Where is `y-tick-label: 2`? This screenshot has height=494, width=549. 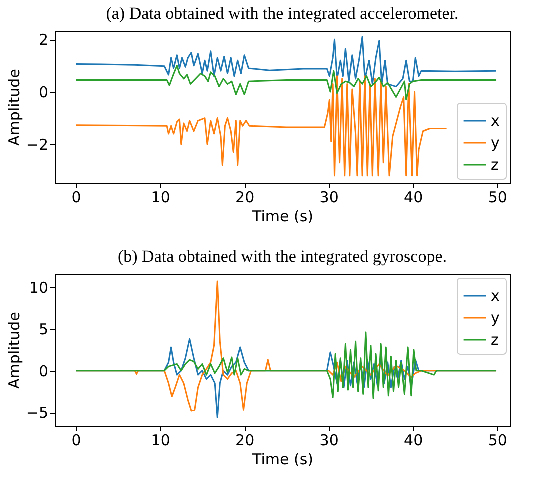
y-tick-label: 2 is located at coordinates (43, 40).